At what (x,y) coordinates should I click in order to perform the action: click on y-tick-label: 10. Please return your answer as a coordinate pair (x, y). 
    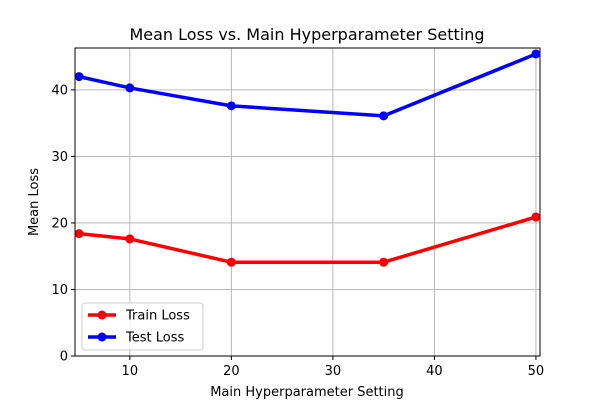
    Looking at the image, I should click on (59, 290).